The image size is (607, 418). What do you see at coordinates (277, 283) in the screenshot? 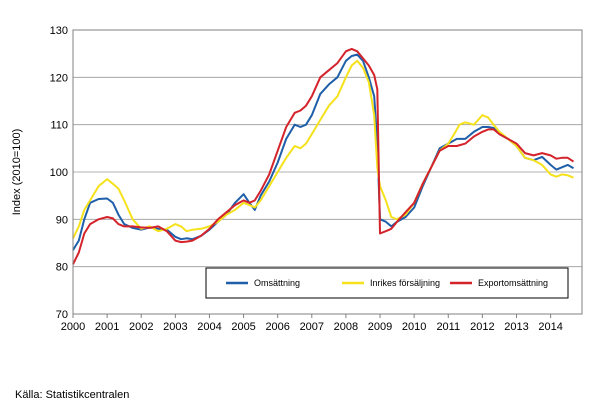
I see `legend-label-1: Omsättning` at bounding box center [277, 283].